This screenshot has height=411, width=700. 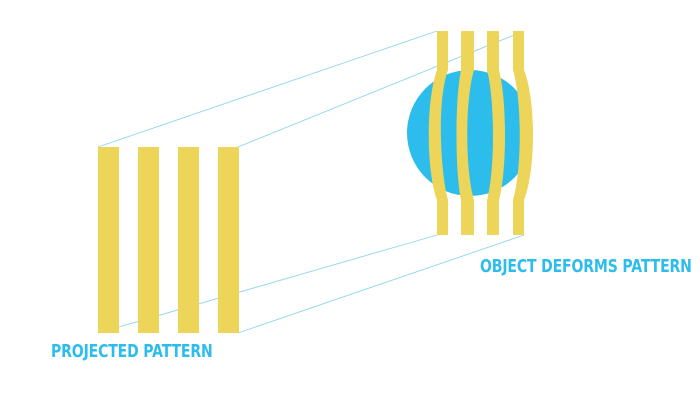 I want to click on object-deforms-pattern-label: OBJECT DEFORMS PATTERN, so click(x=586, y=266).